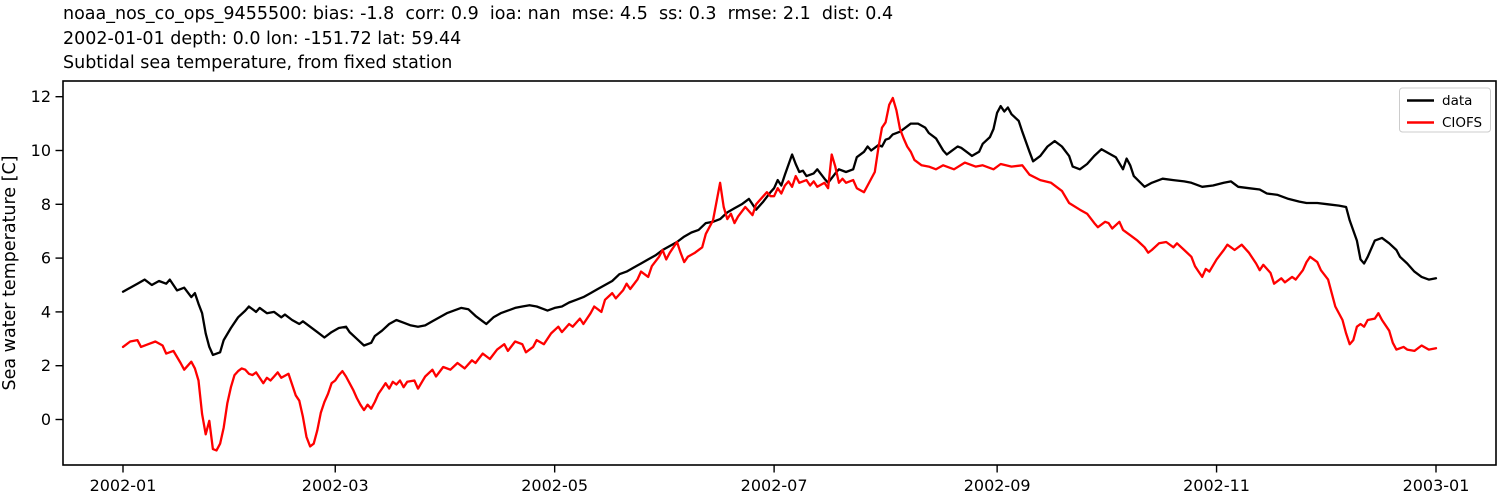 This screenshot has height=500, width=1500. Describe the element at coordinates (46, 419) in the screenshot. I see `y-tick-label: 0` at that location.